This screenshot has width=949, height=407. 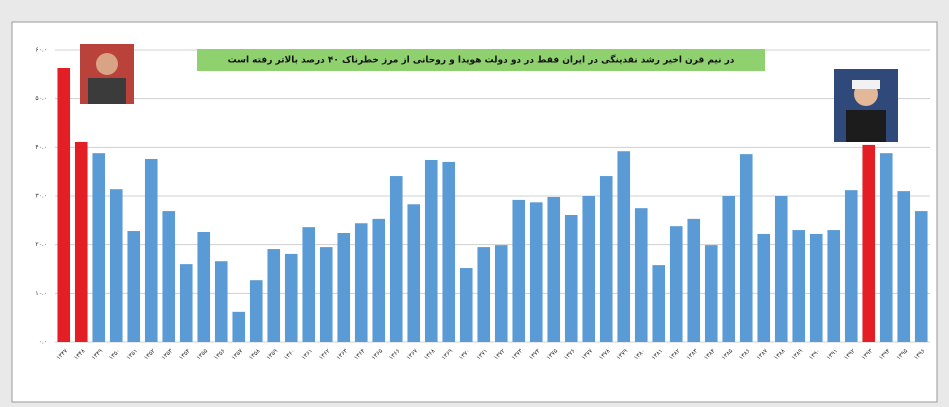 I want to click on y-tick-label: ۵۰.۰, so click(x=41, y=98).